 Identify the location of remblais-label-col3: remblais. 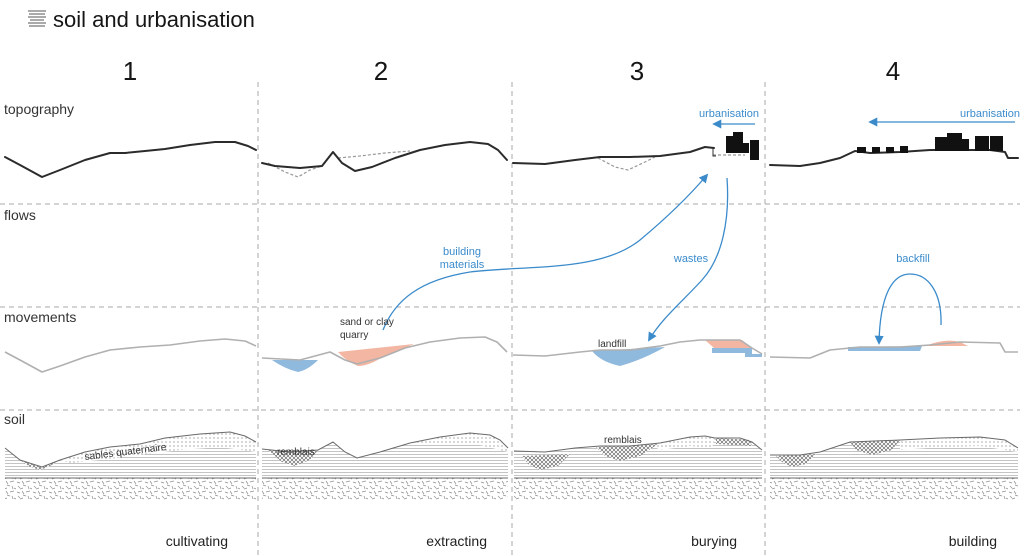
(623, 440).